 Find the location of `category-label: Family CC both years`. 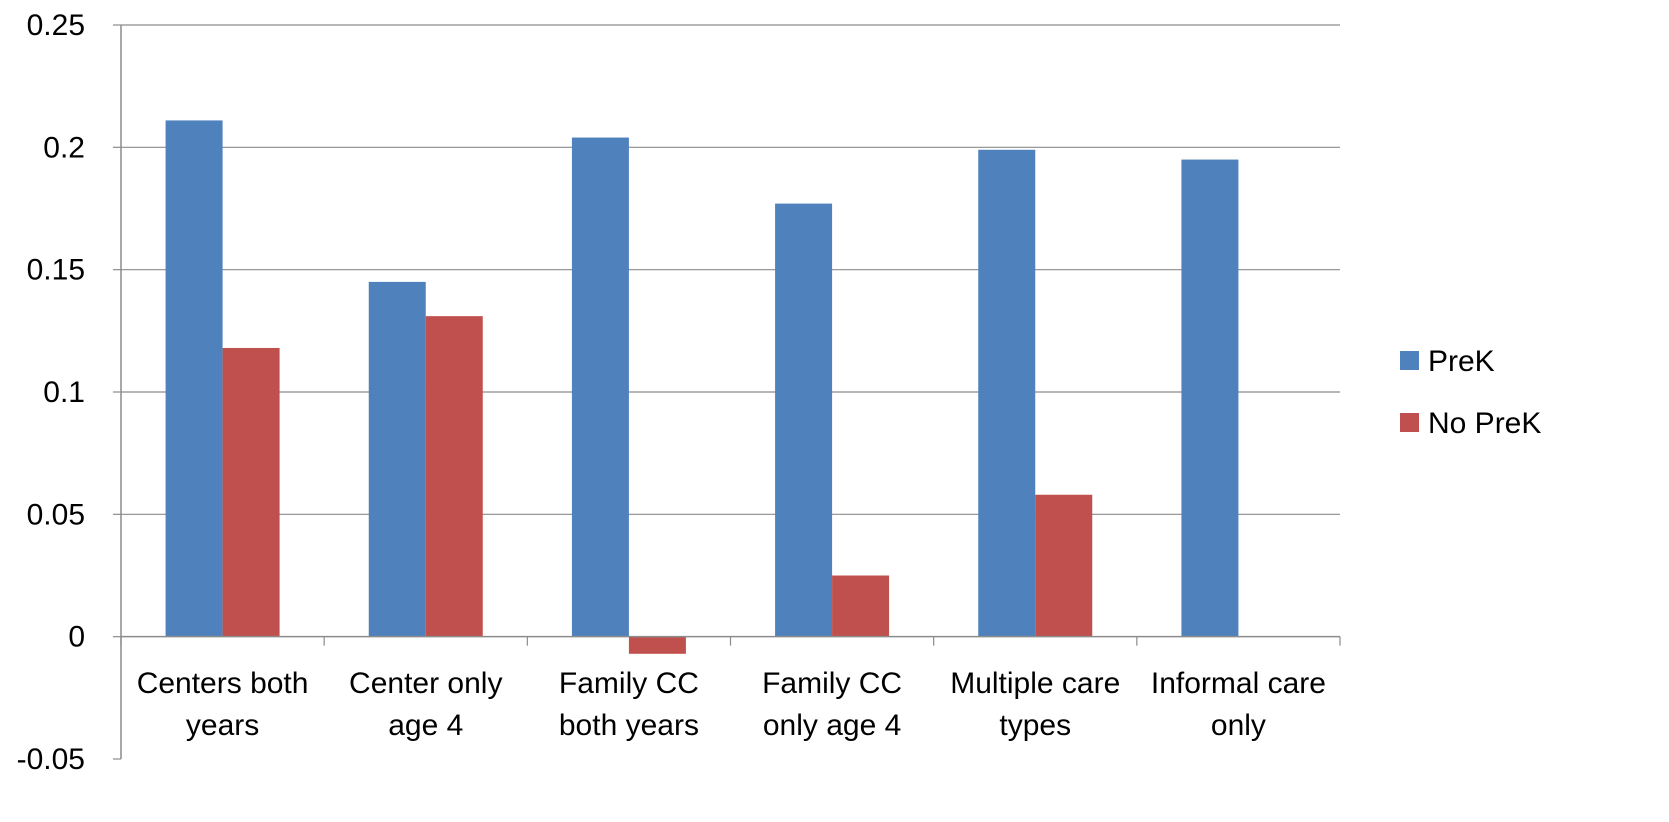

category-label: Family CC both years is located at coordinates (629, 704).